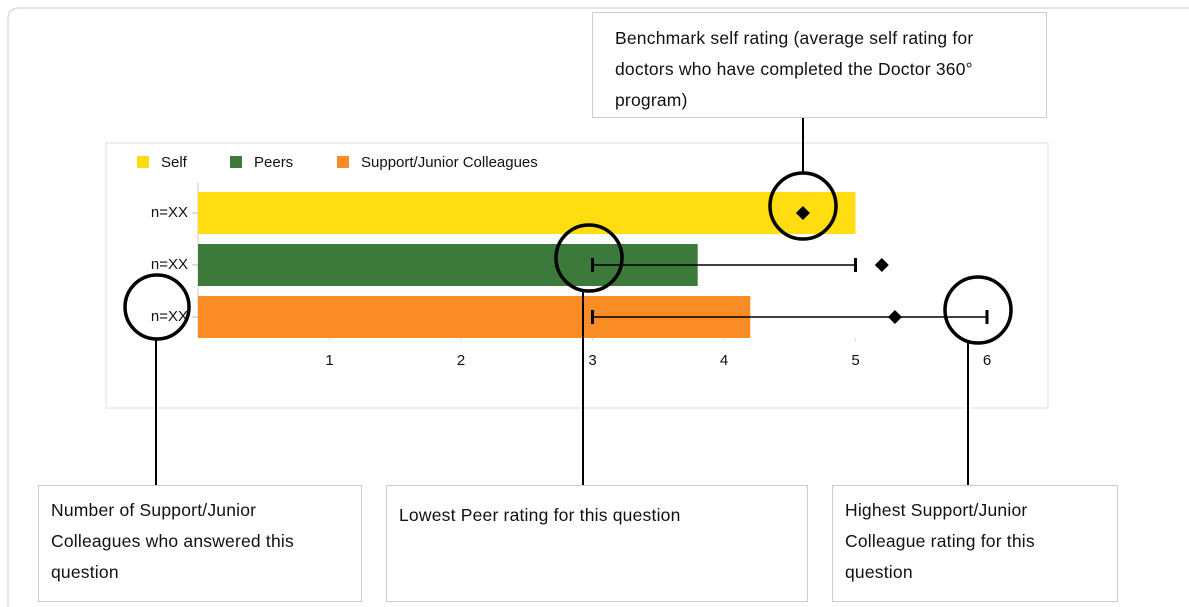 The height and width of the screenshot is (607, 1189). Describe the element at coordinates (174, 162) in the screenshot. I see `legend-label: Self` at that location.